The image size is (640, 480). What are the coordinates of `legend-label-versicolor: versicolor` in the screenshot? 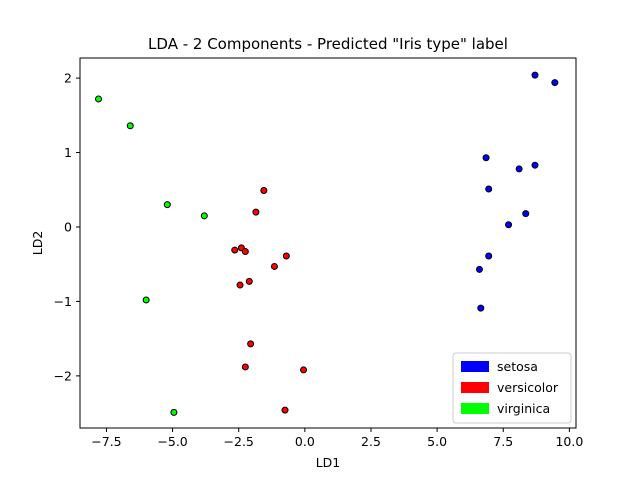 It's located at (528, 387).